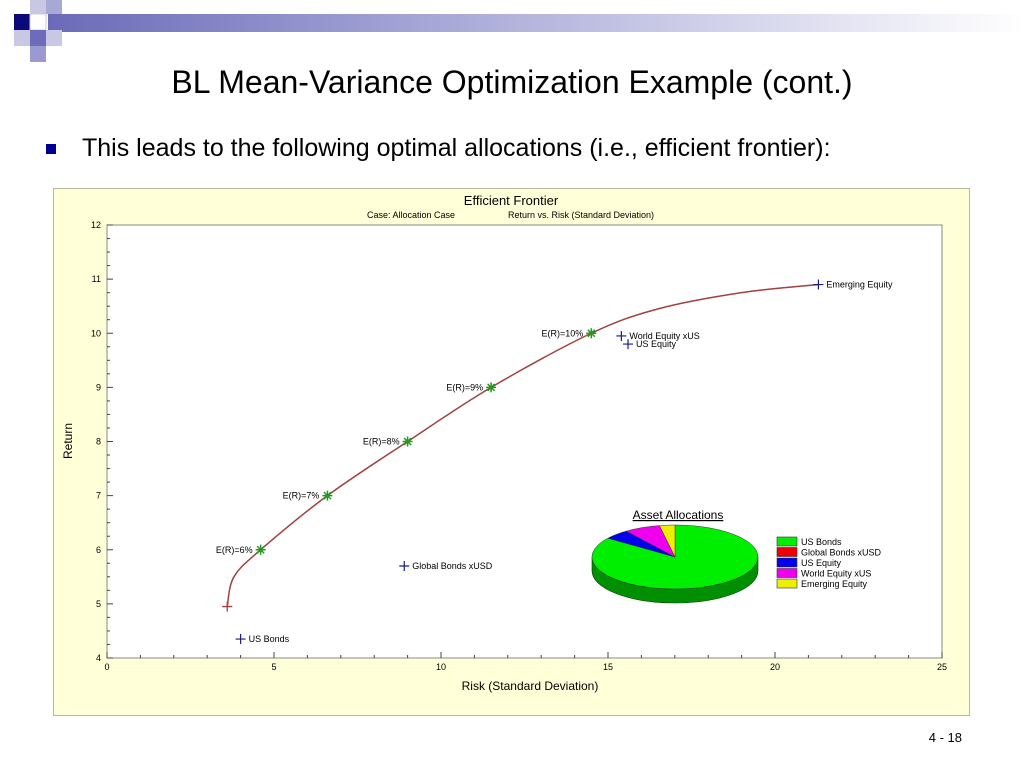 This screenshot has height=768, width=1024. I want to click on bullet-square-icon, so click(51, 148).